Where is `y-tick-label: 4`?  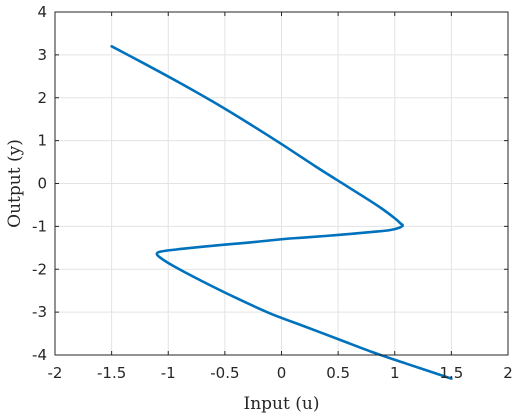 y-tick-label: 4 is located at coordinates (42, 12).